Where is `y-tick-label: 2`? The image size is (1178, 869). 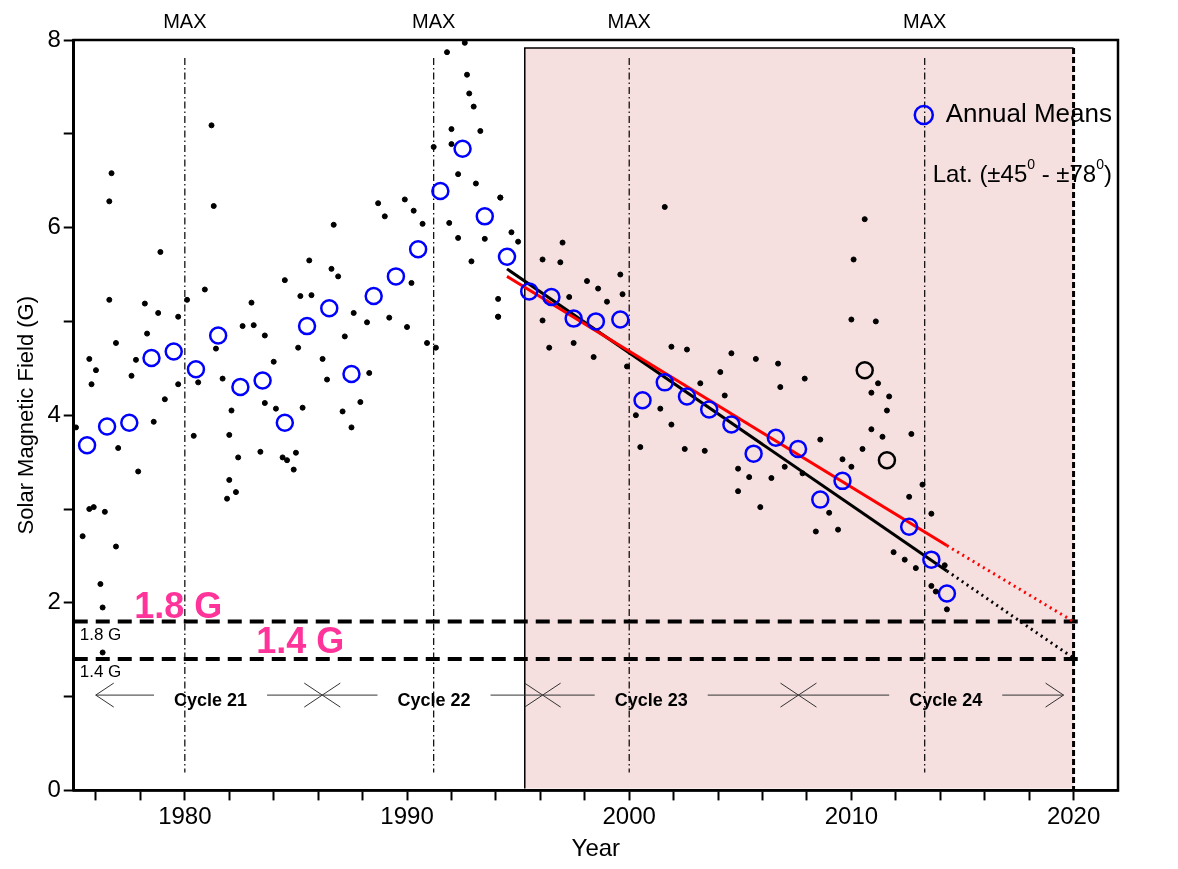 y-tick-label: 2 is located at coordinates (54, 601).